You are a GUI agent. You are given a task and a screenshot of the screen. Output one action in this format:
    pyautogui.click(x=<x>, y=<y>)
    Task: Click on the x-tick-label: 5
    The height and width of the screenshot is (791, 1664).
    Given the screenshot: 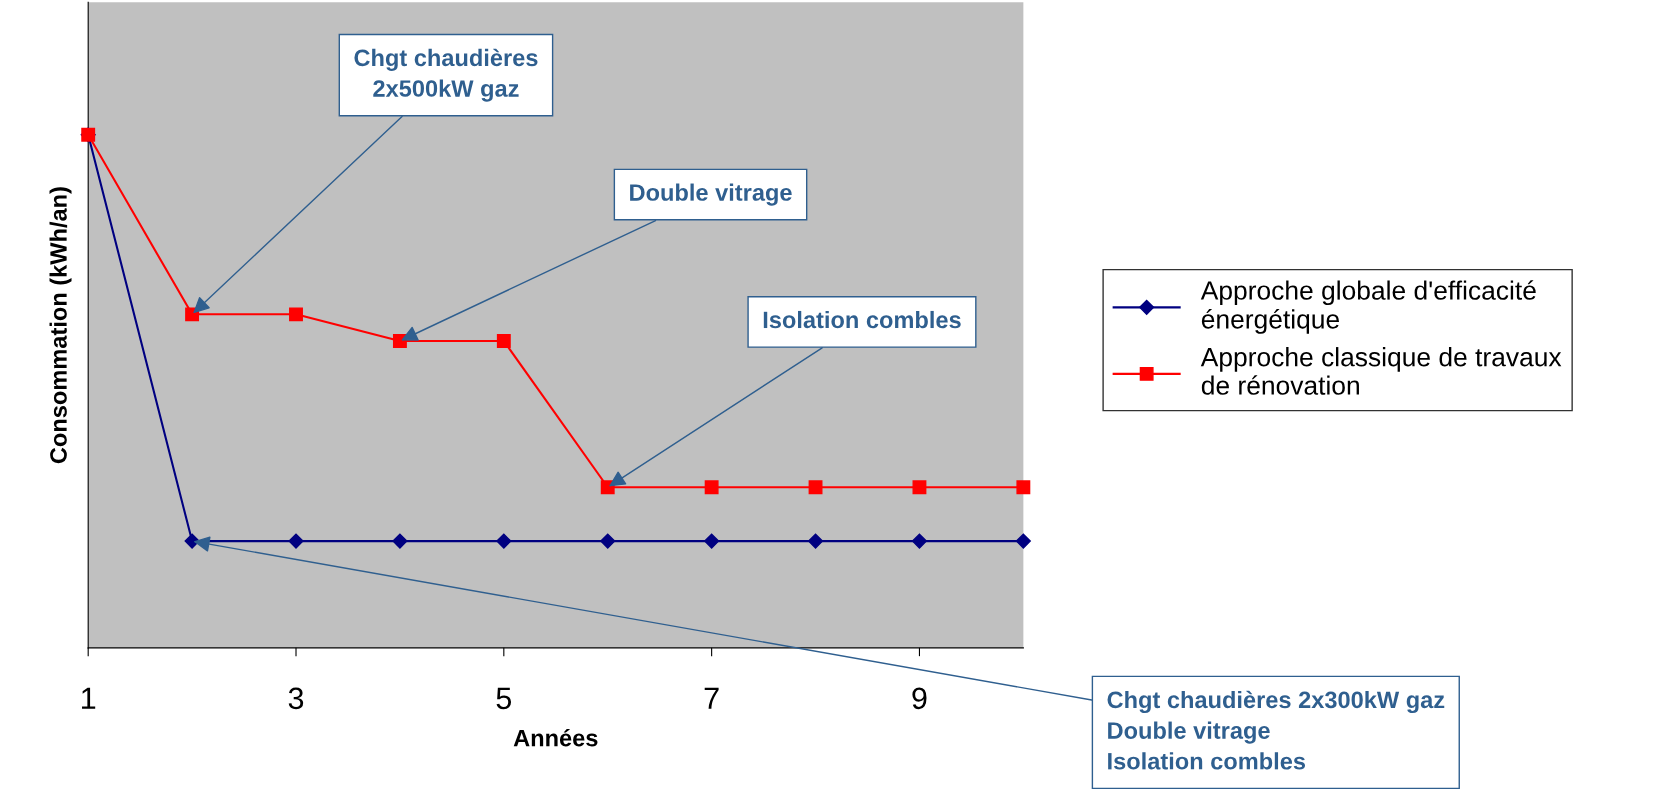 What is the action you would take?
    pyautogui.click(x=504, y=698)
    